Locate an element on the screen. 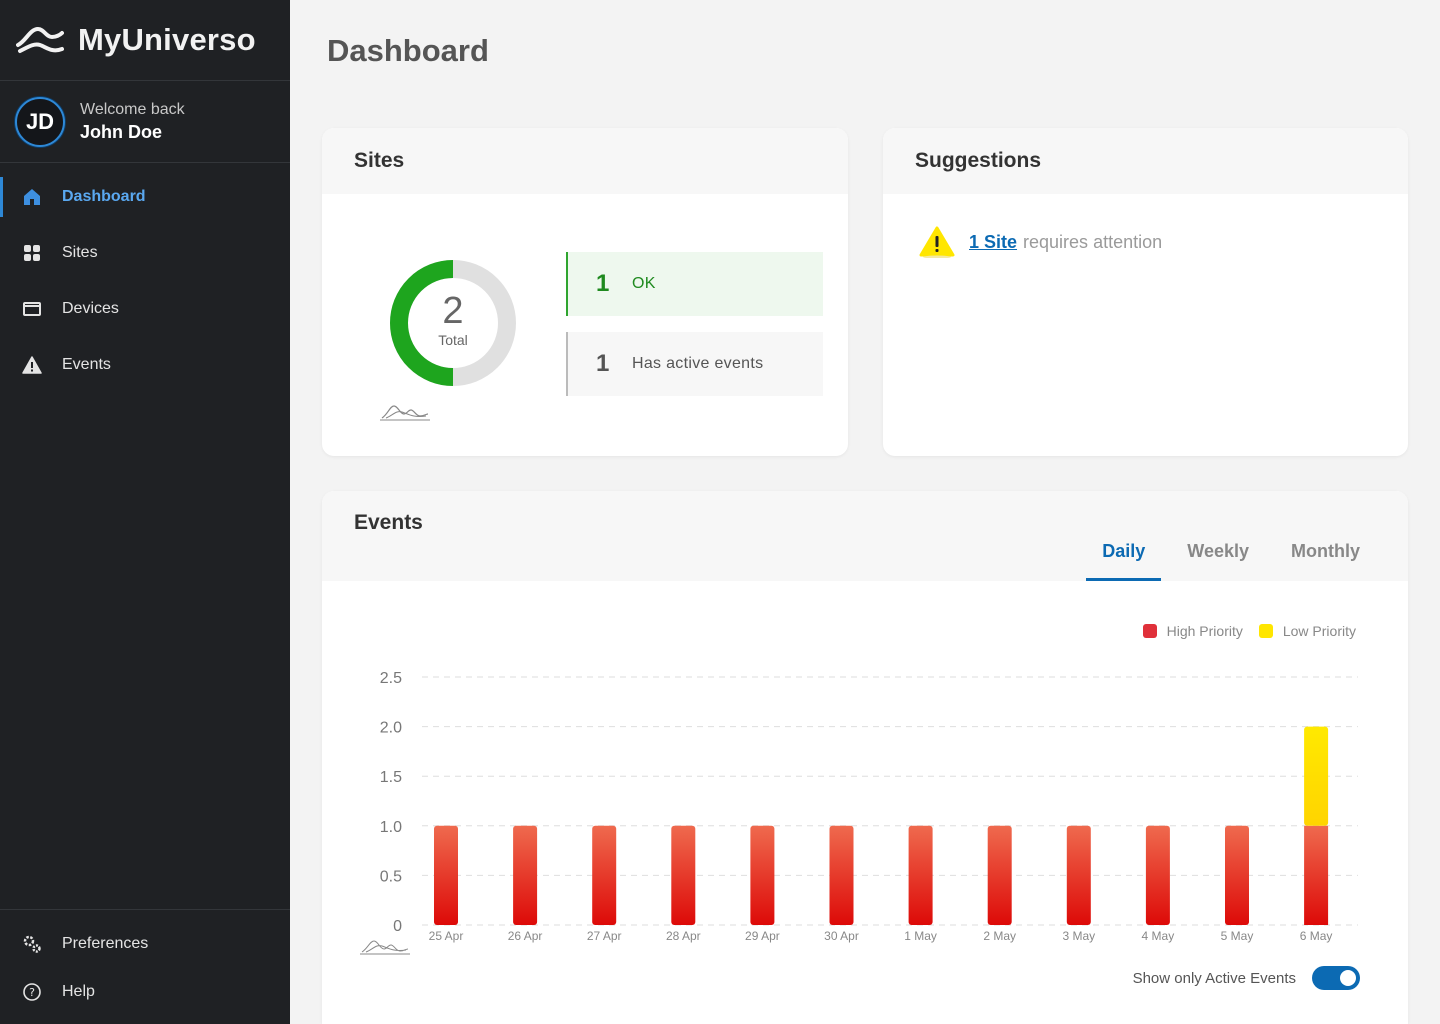 The width and height of the screenshot is (1440, 1024). sites-total: 2 is located at coordinates (453, 311).